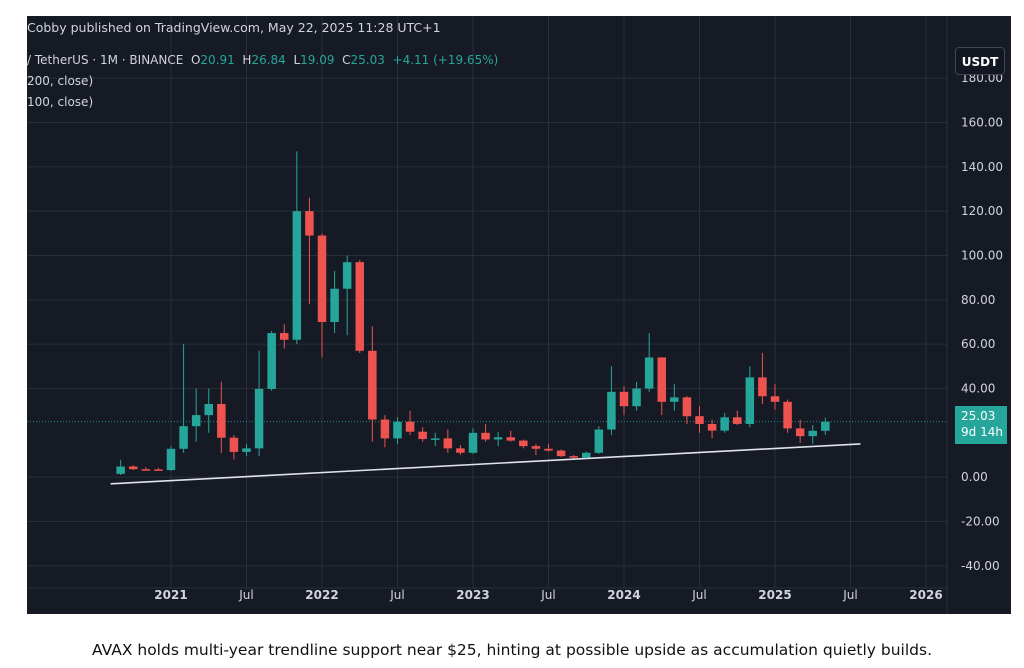 Image resolution: width=1024 pixels, height=668 pixels. Describe the element at coordinates (268, 60) in the screenshot. I see `high-value: 26.84` at that location.